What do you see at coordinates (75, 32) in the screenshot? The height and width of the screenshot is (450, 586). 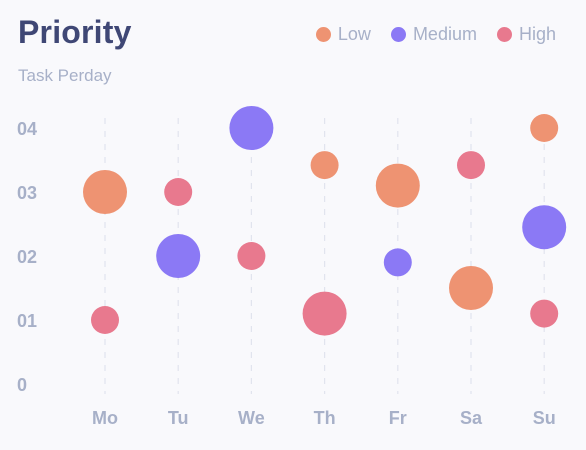 I see `chart-title: Priority` at bounding box center [75, 32].